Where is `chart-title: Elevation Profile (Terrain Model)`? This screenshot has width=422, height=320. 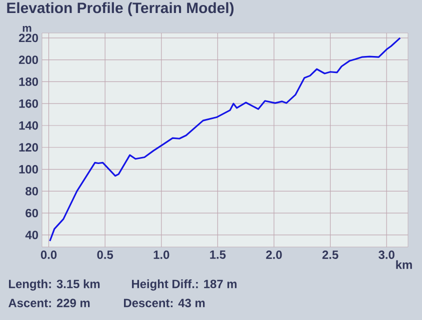
chart-title: Elevation Profile (Terrain Model) is located at coordinates (120, 9).